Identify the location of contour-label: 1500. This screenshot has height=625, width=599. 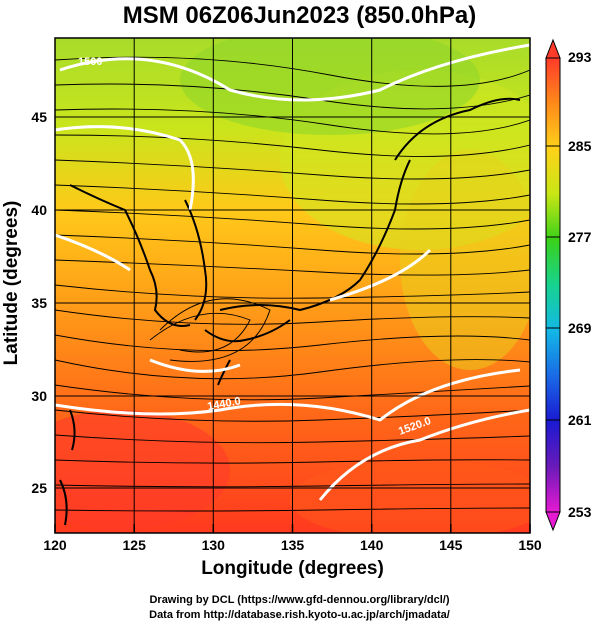
(90, 62).